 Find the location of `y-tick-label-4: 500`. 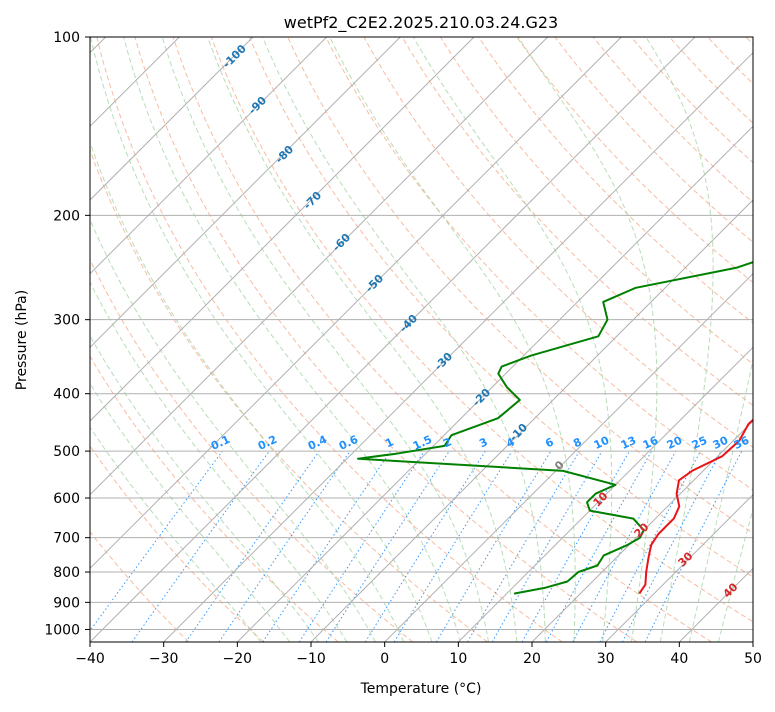

y-tick-label-4: 500 is located at coordinates (66, 452).